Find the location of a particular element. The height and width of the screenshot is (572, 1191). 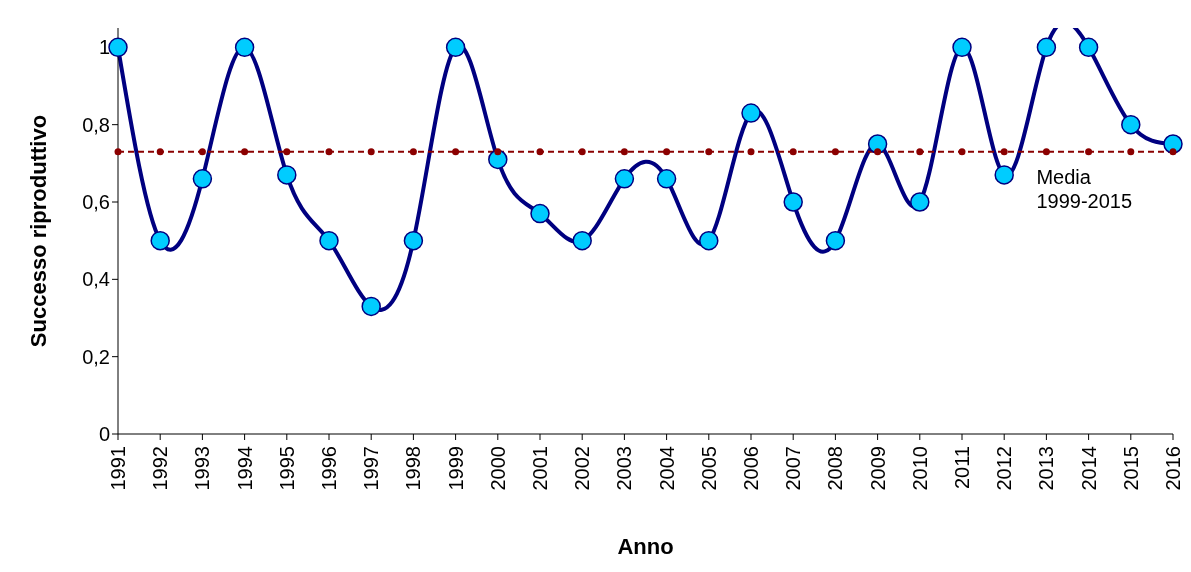

y-tick-label: 0,4 is located at coordinates (96, 279).